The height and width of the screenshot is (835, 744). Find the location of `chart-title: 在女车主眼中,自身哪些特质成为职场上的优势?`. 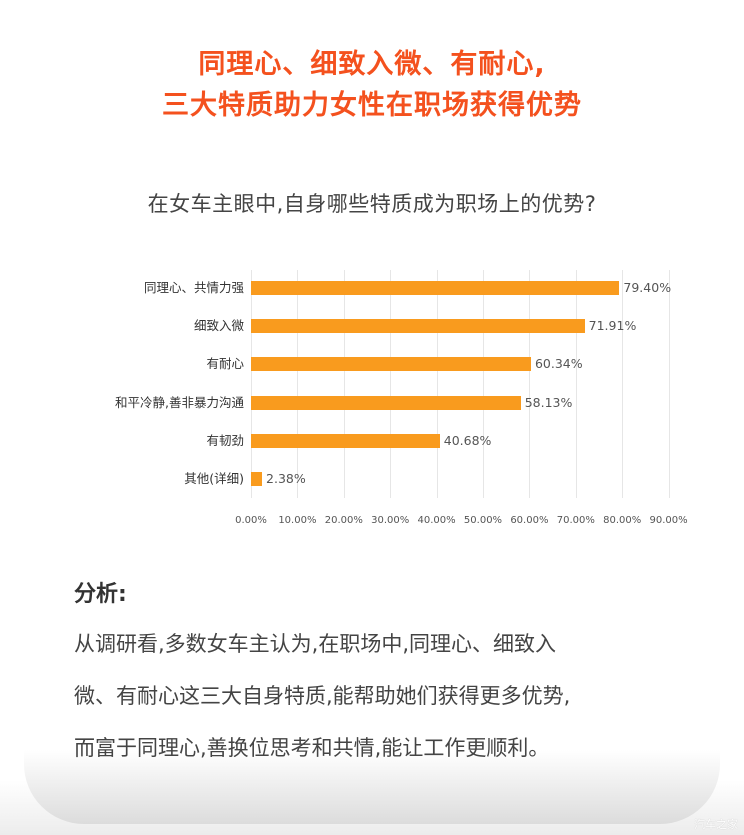

chart-title: 在女车主眼中,自身哪些特质成为职场上的优势? is located at coordinates (372, 204).